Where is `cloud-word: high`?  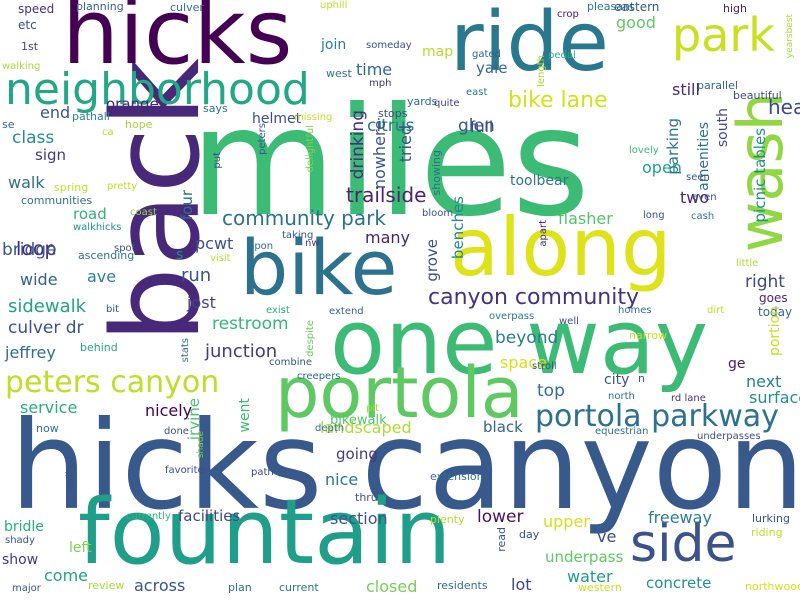
cloud-word: high is located at coordinates (735, 8).